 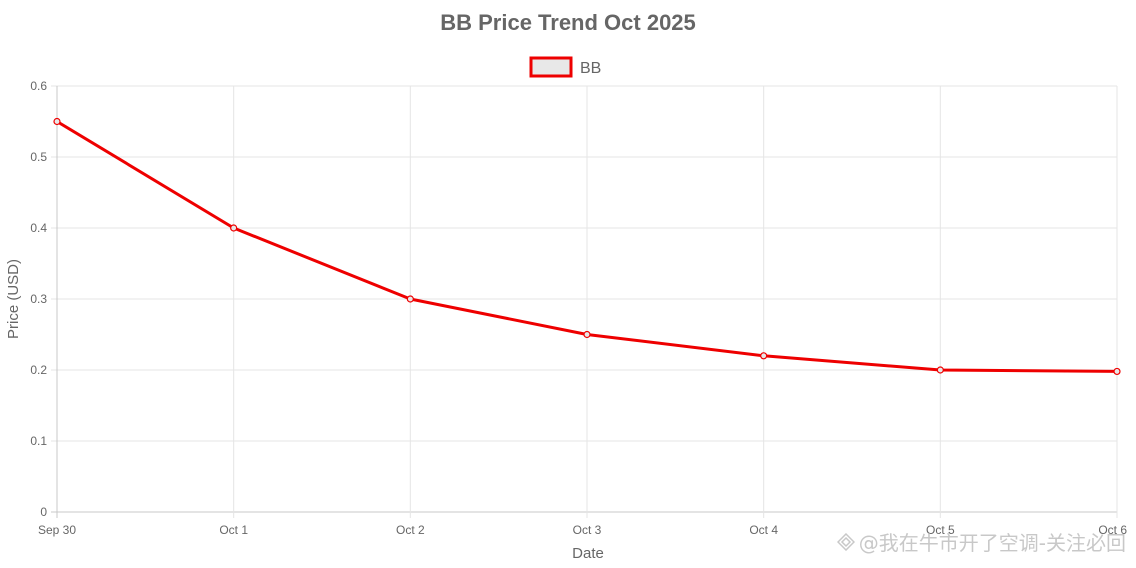 I want to click on x-tick-label: Sep 30, so click(x=57, y=530).